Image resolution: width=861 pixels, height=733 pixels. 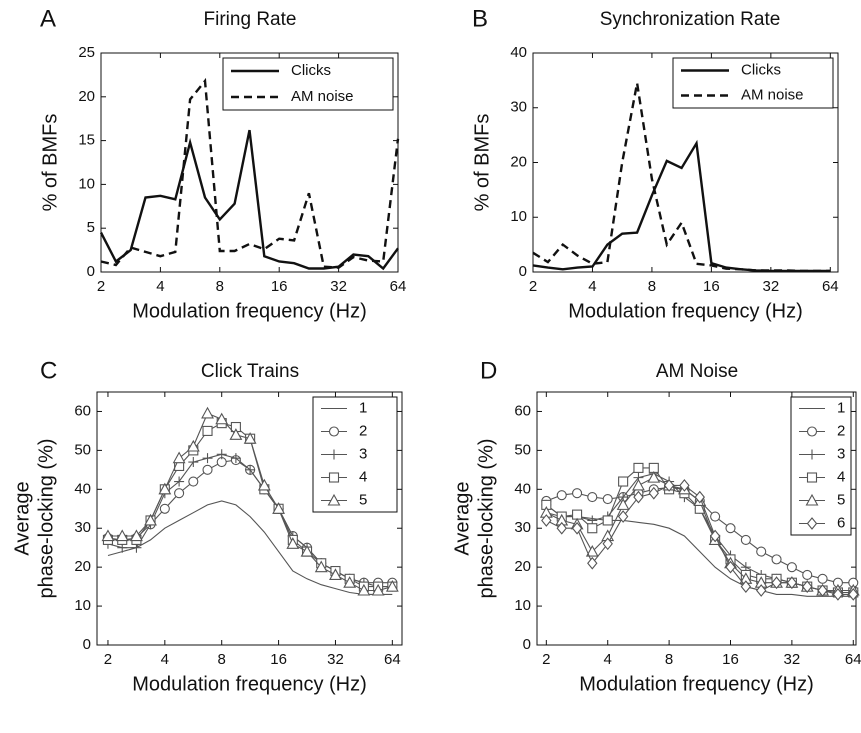 I want to click on panel-letter: C, so click(x=48, y=370).